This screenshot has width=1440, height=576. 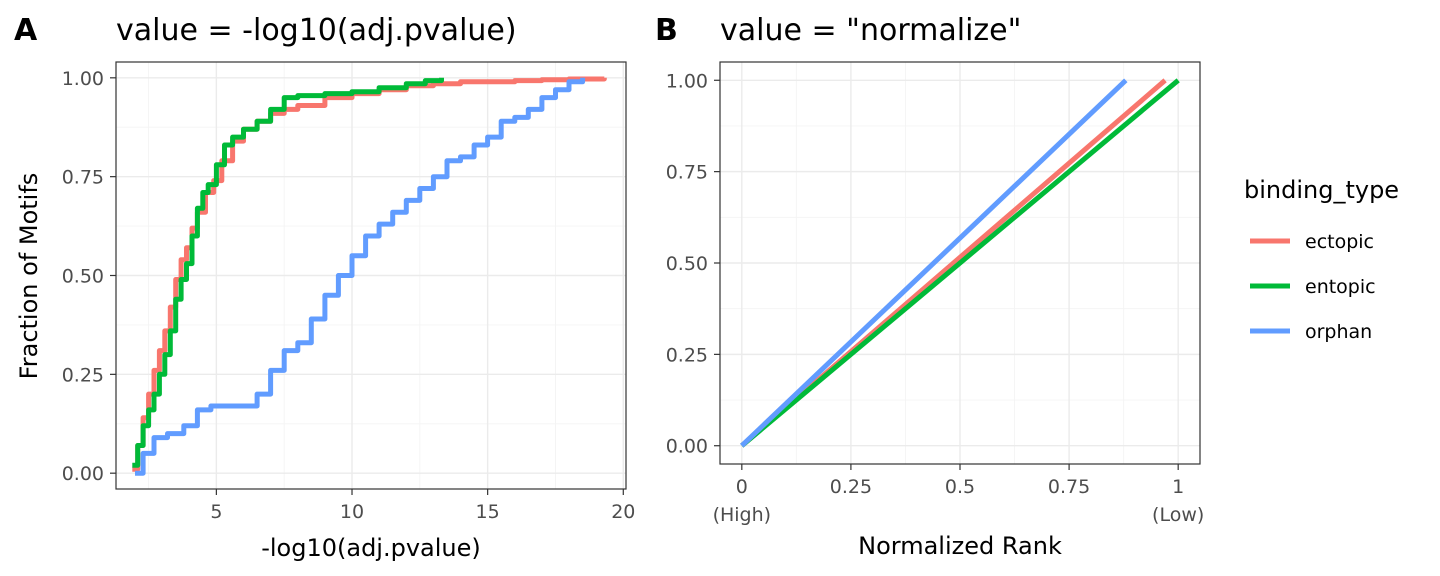 I want to click on panel-b-title: value = "normalize", so click(x=870, y=30).